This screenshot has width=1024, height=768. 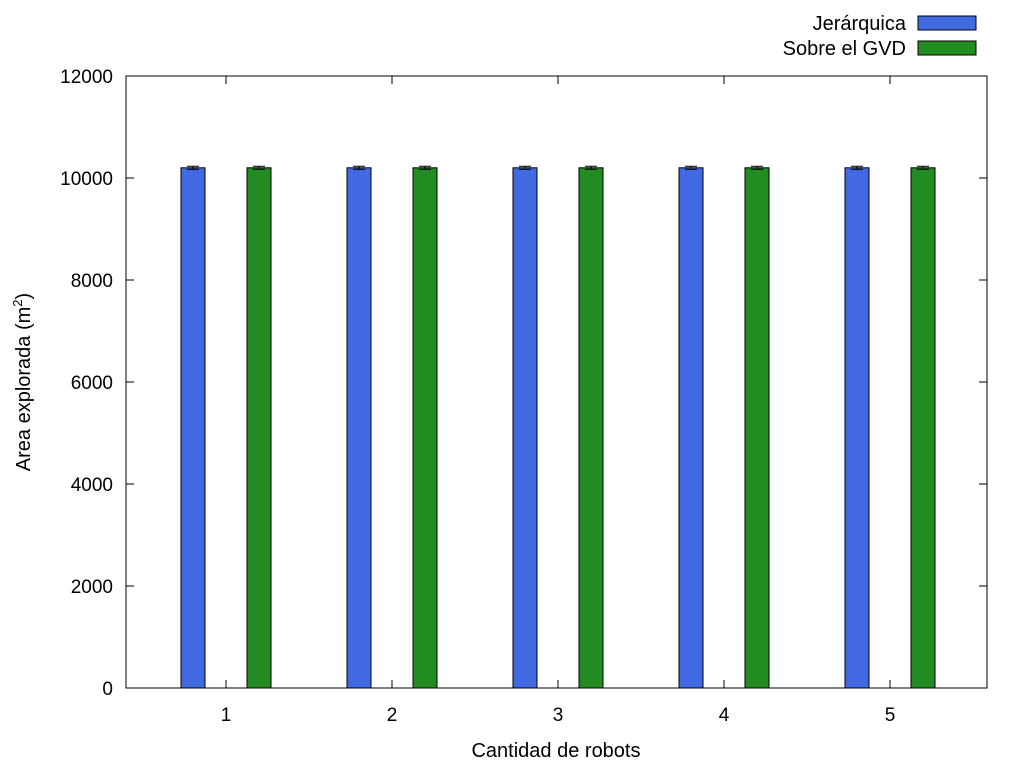 I want to click on legend-label: Sobre el GVD, so click(x=844, y=49).